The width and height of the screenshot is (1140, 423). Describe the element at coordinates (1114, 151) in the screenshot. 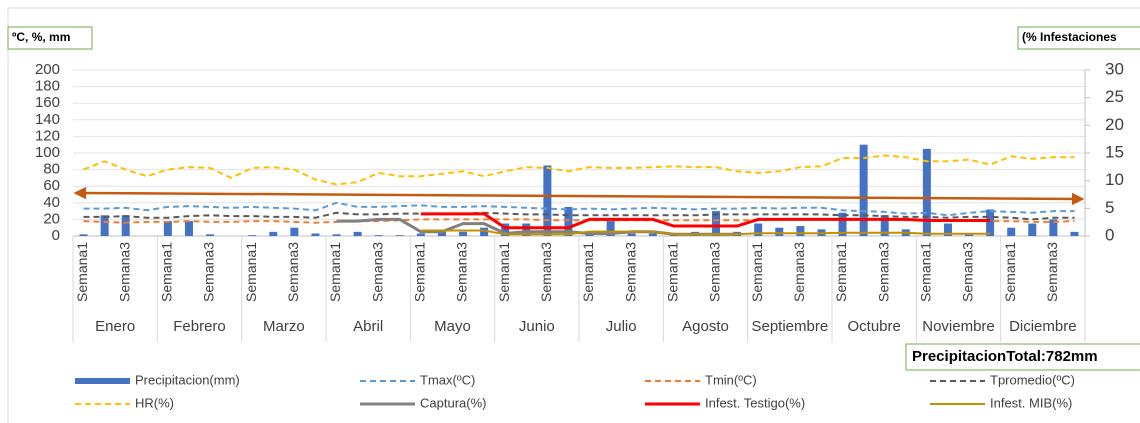

I see `y2-tick-label: 15` at that location.